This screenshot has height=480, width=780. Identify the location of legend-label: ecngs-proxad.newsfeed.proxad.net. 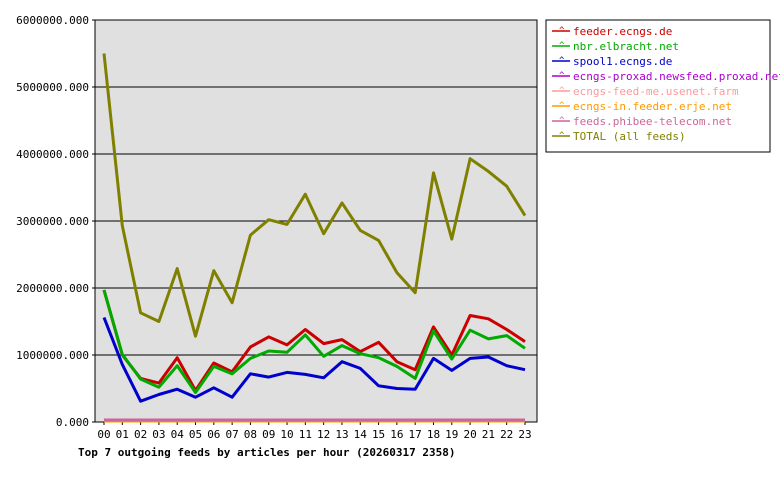
(676, 76).